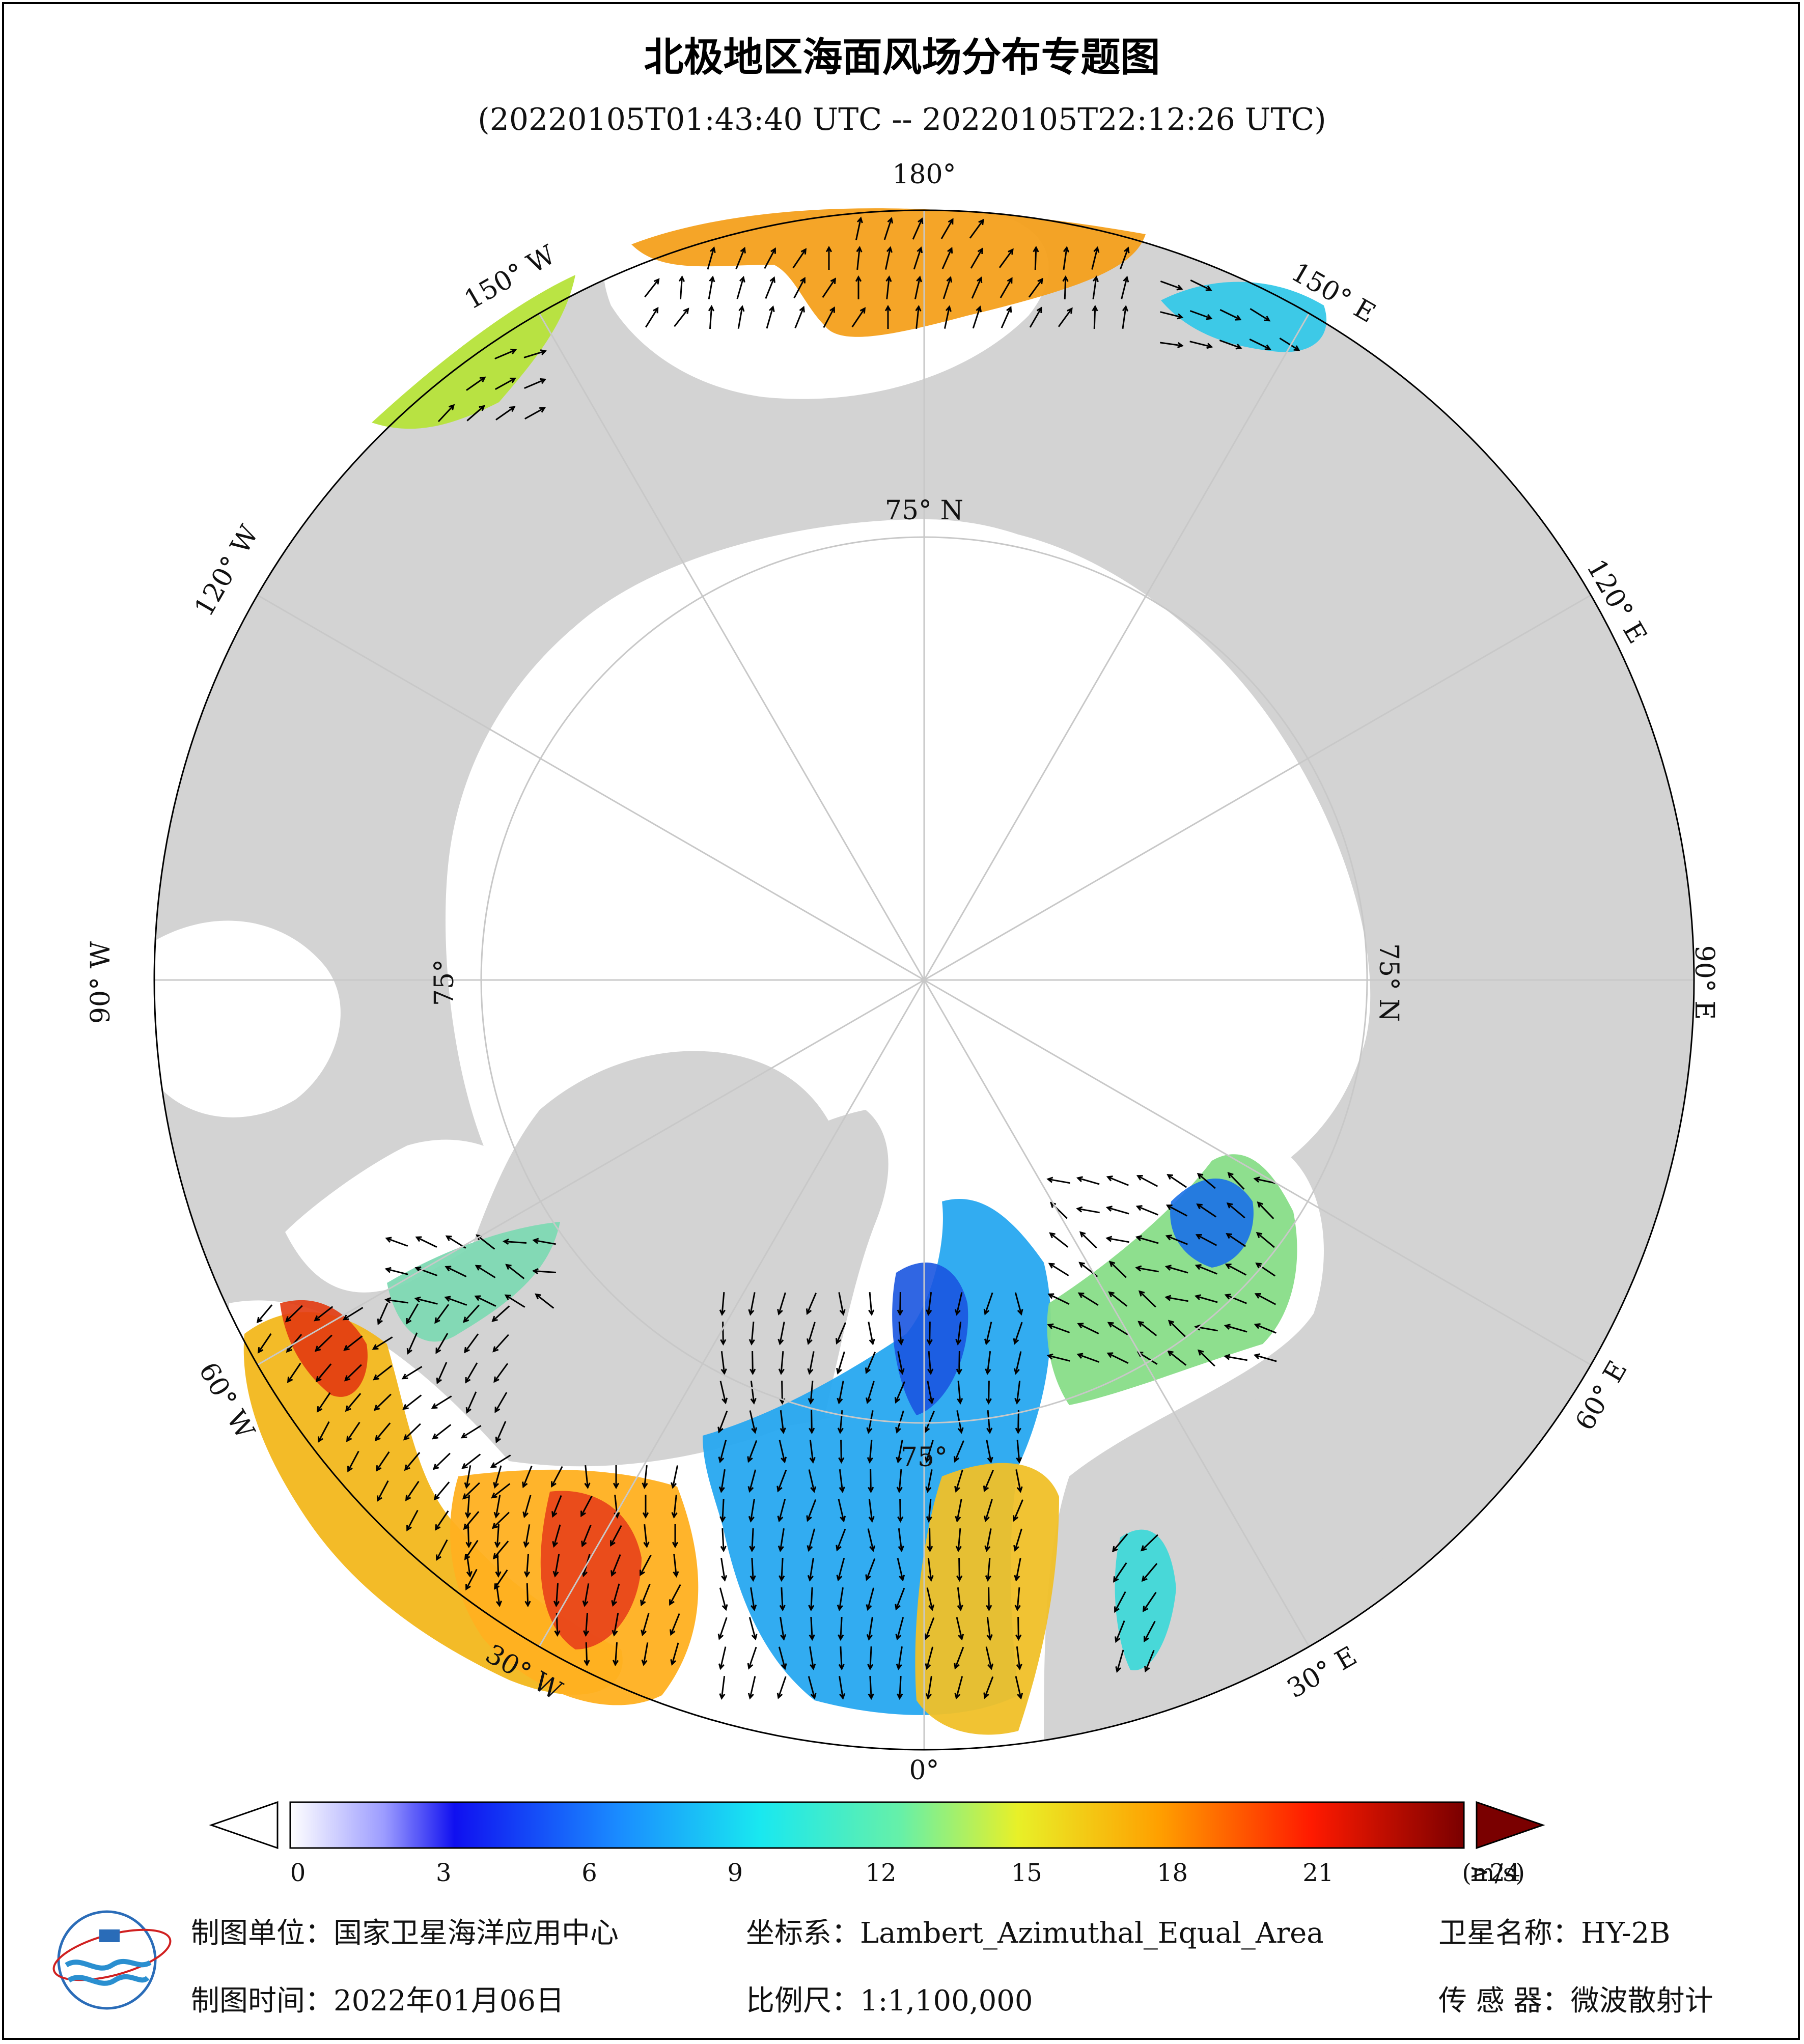 The image size is (1804, 2044). Describe the element at coordinates (640, 1257) in the screenshot. I see `greenland` at that location.